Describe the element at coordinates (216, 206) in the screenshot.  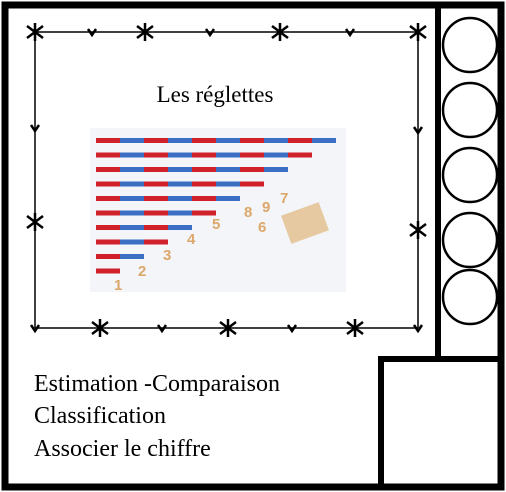
I see `rods` at that location.